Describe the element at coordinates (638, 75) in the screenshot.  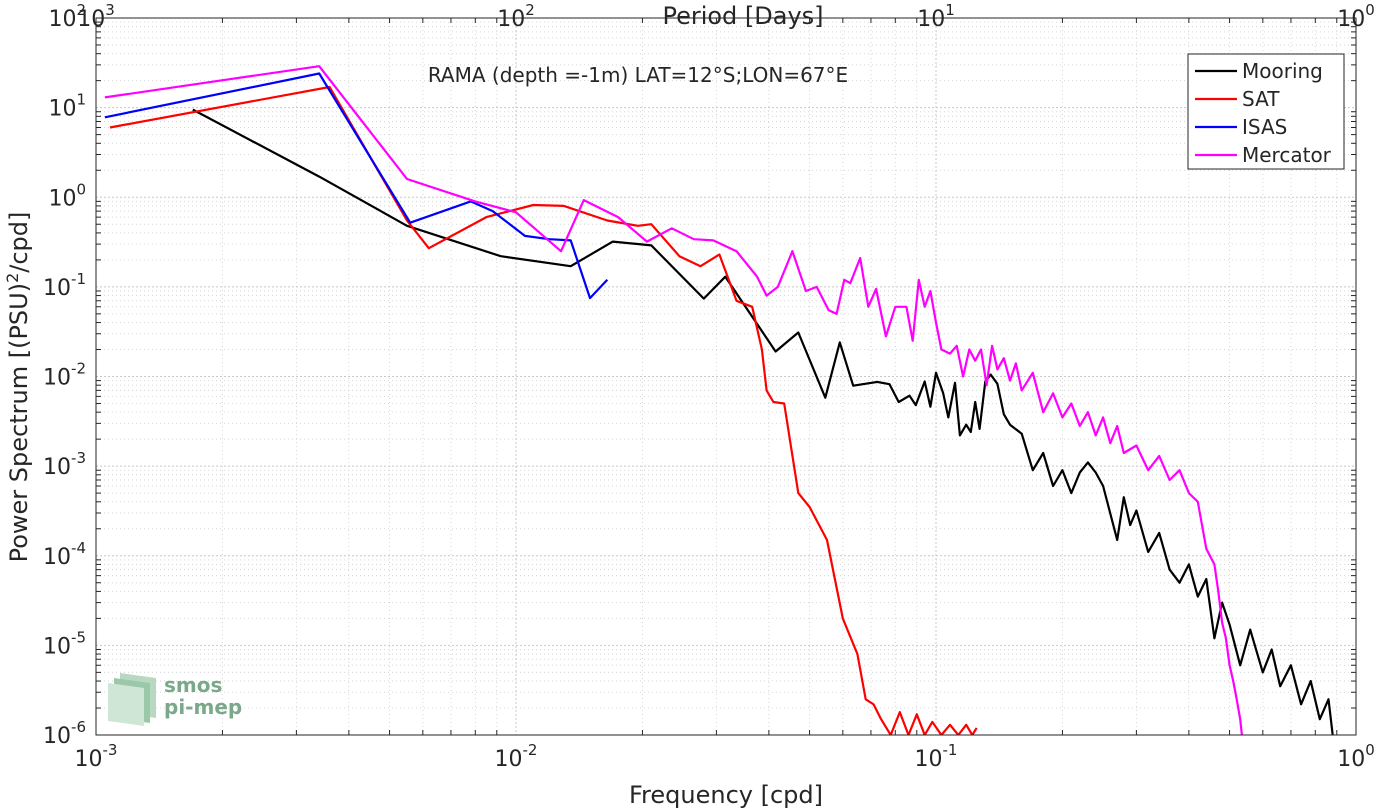
I see `chart-title: RAMA (depth =-1m) LAT=12°S;LON=67°E` at that location.